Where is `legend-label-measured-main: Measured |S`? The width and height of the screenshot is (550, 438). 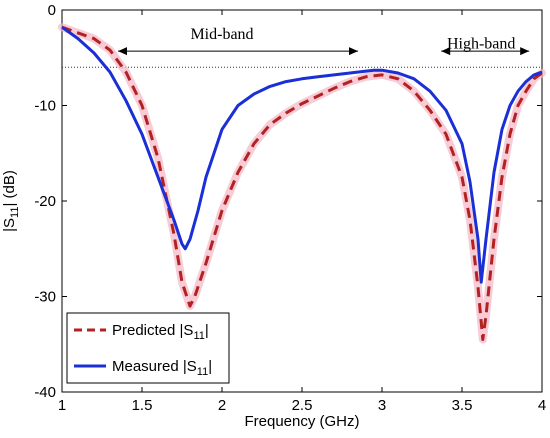 legend-label-measured-main: Measured |S is located at coordinates (154, 366).